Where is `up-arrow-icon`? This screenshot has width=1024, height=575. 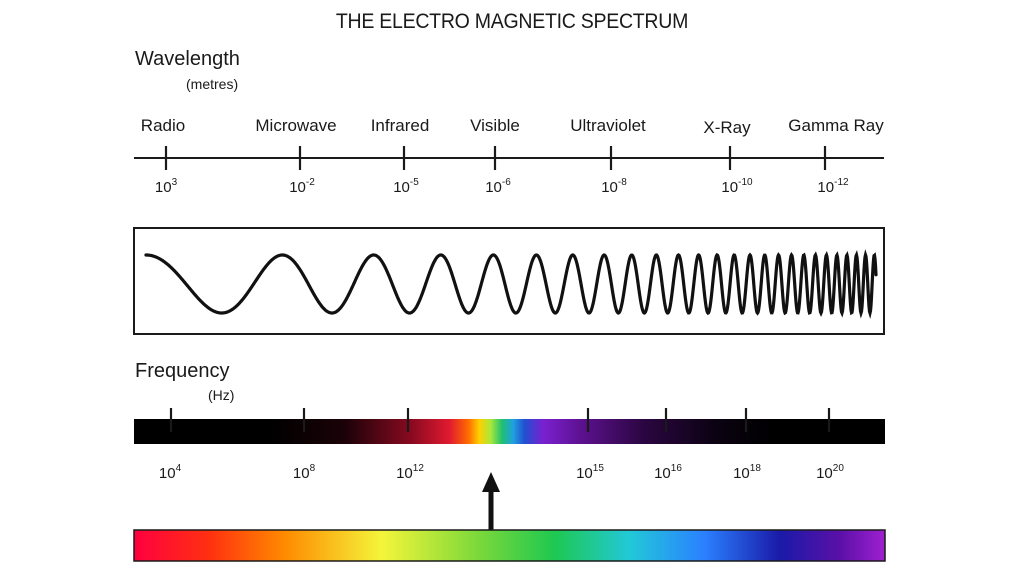
up-arrow-icon is located at coordinates (491, 501).